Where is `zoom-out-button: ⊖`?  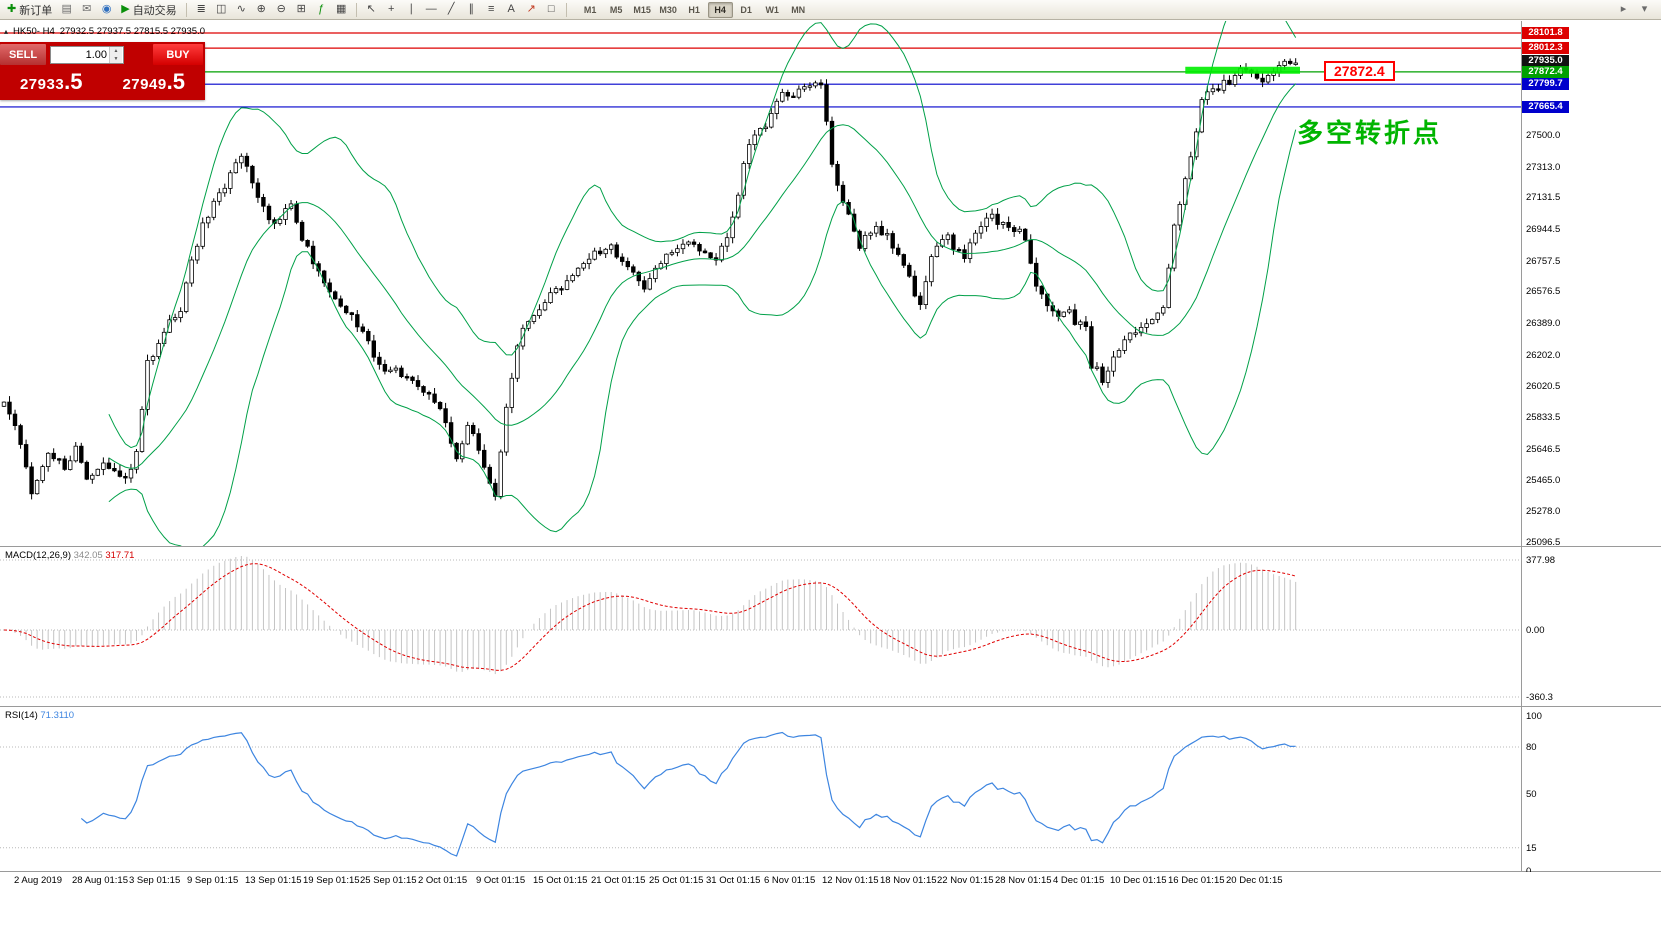 zoom-out-button: ⊖ is located at coordinates (281, 9).